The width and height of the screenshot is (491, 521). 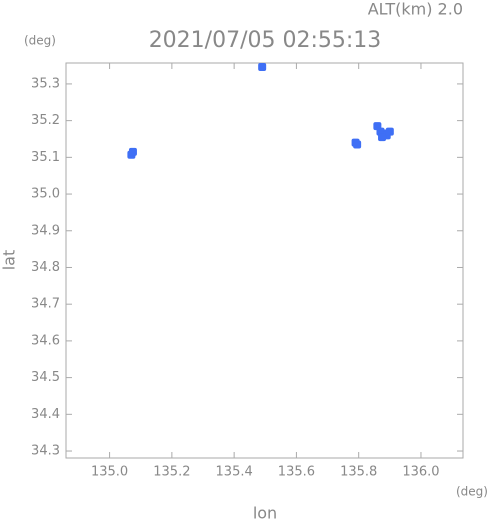 What do you see at coordinates (45, 230) in the screenshot?
I see `y-tick-label: 34.9` at bounding box center [45, 230].